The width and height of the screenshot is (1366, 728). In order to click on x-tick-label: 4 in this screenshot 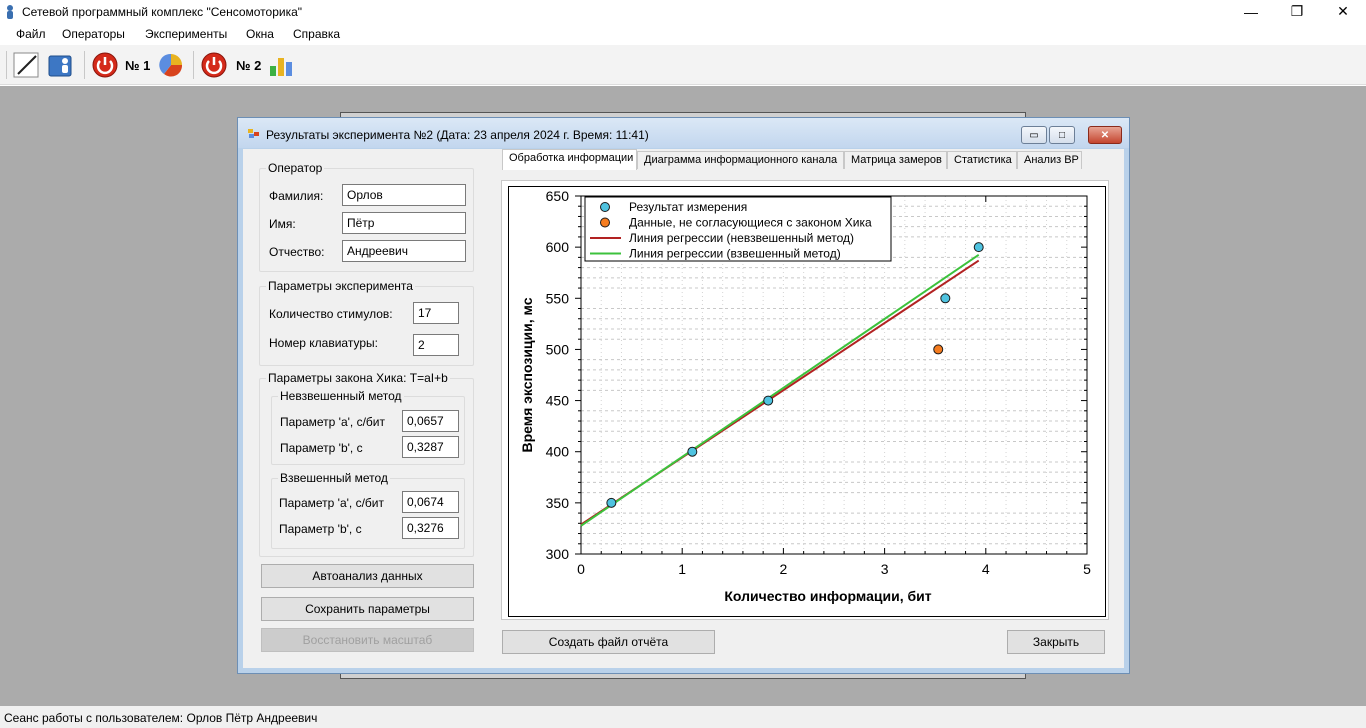, I will do `click(986, 569)`.